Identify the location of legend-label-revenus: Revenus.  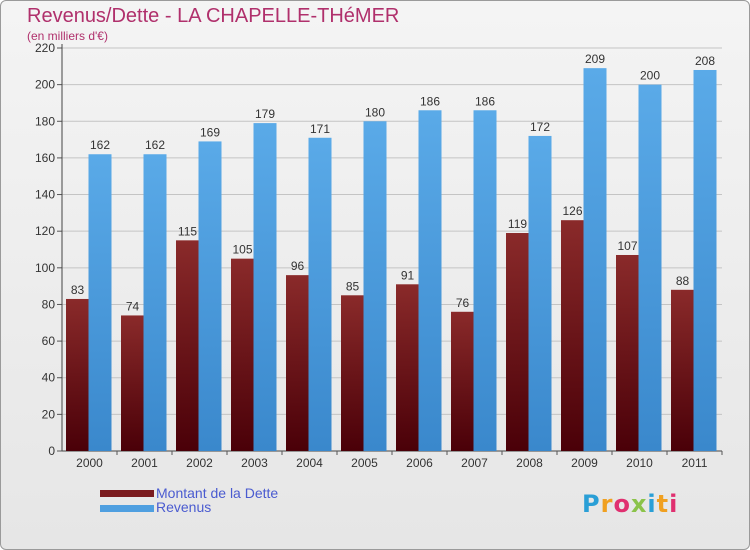
(184, 507).